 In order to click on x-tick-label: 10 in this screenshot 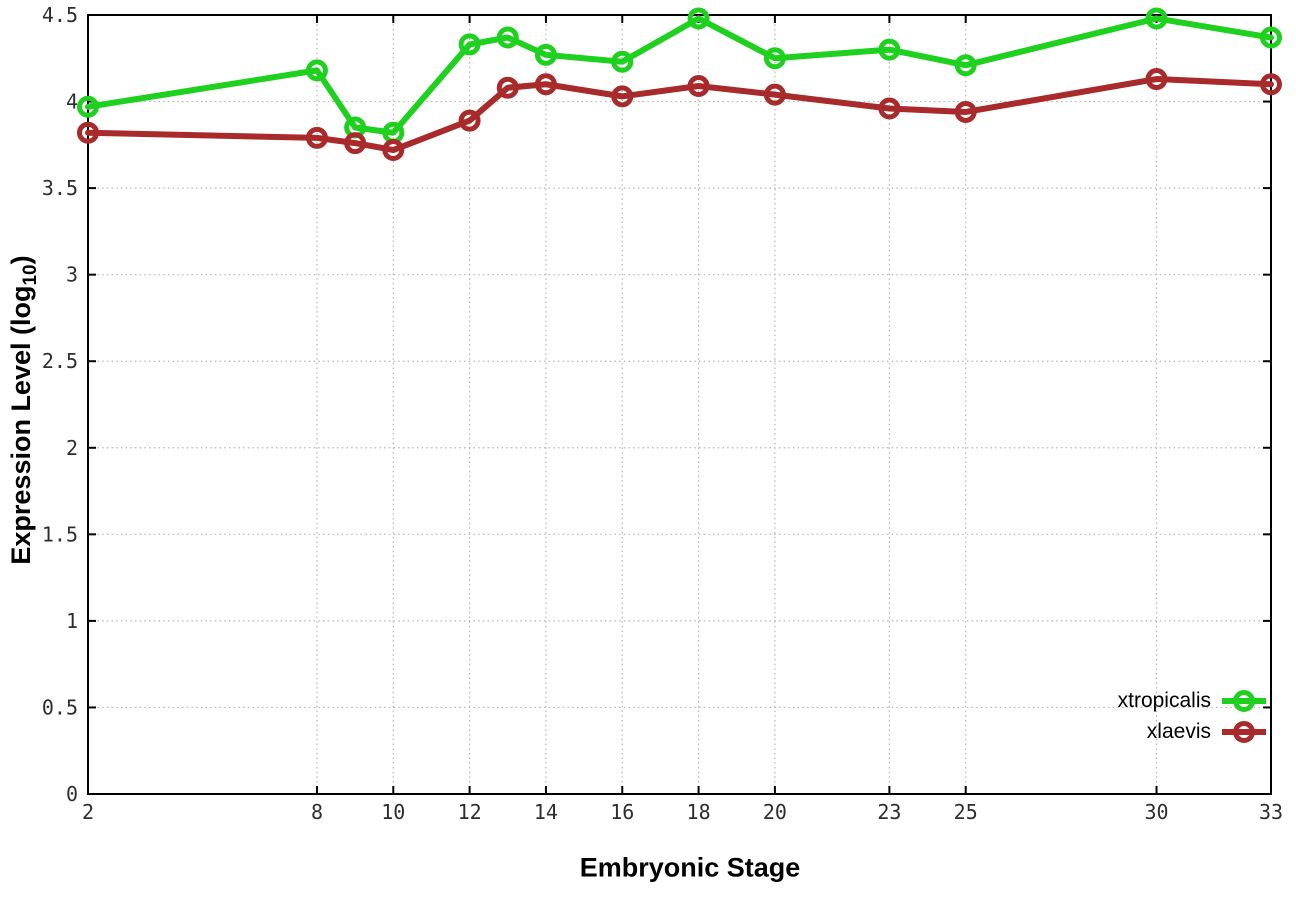, I will do `click(393, 812)`.